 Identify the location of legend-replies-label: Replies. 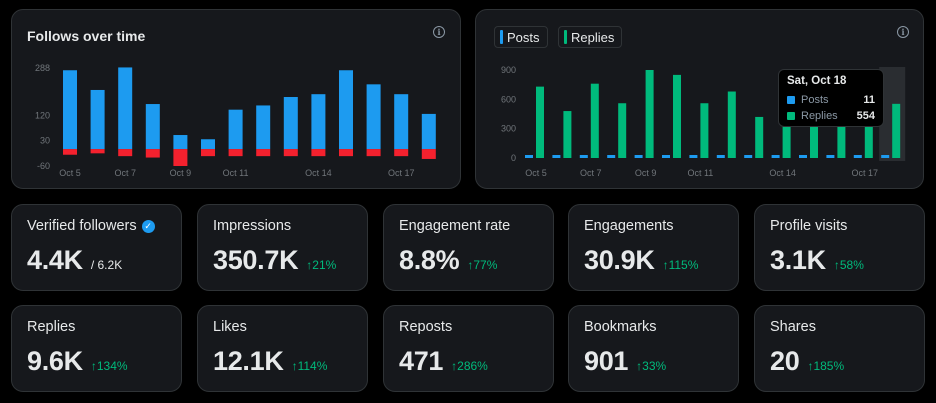
(593, 37).